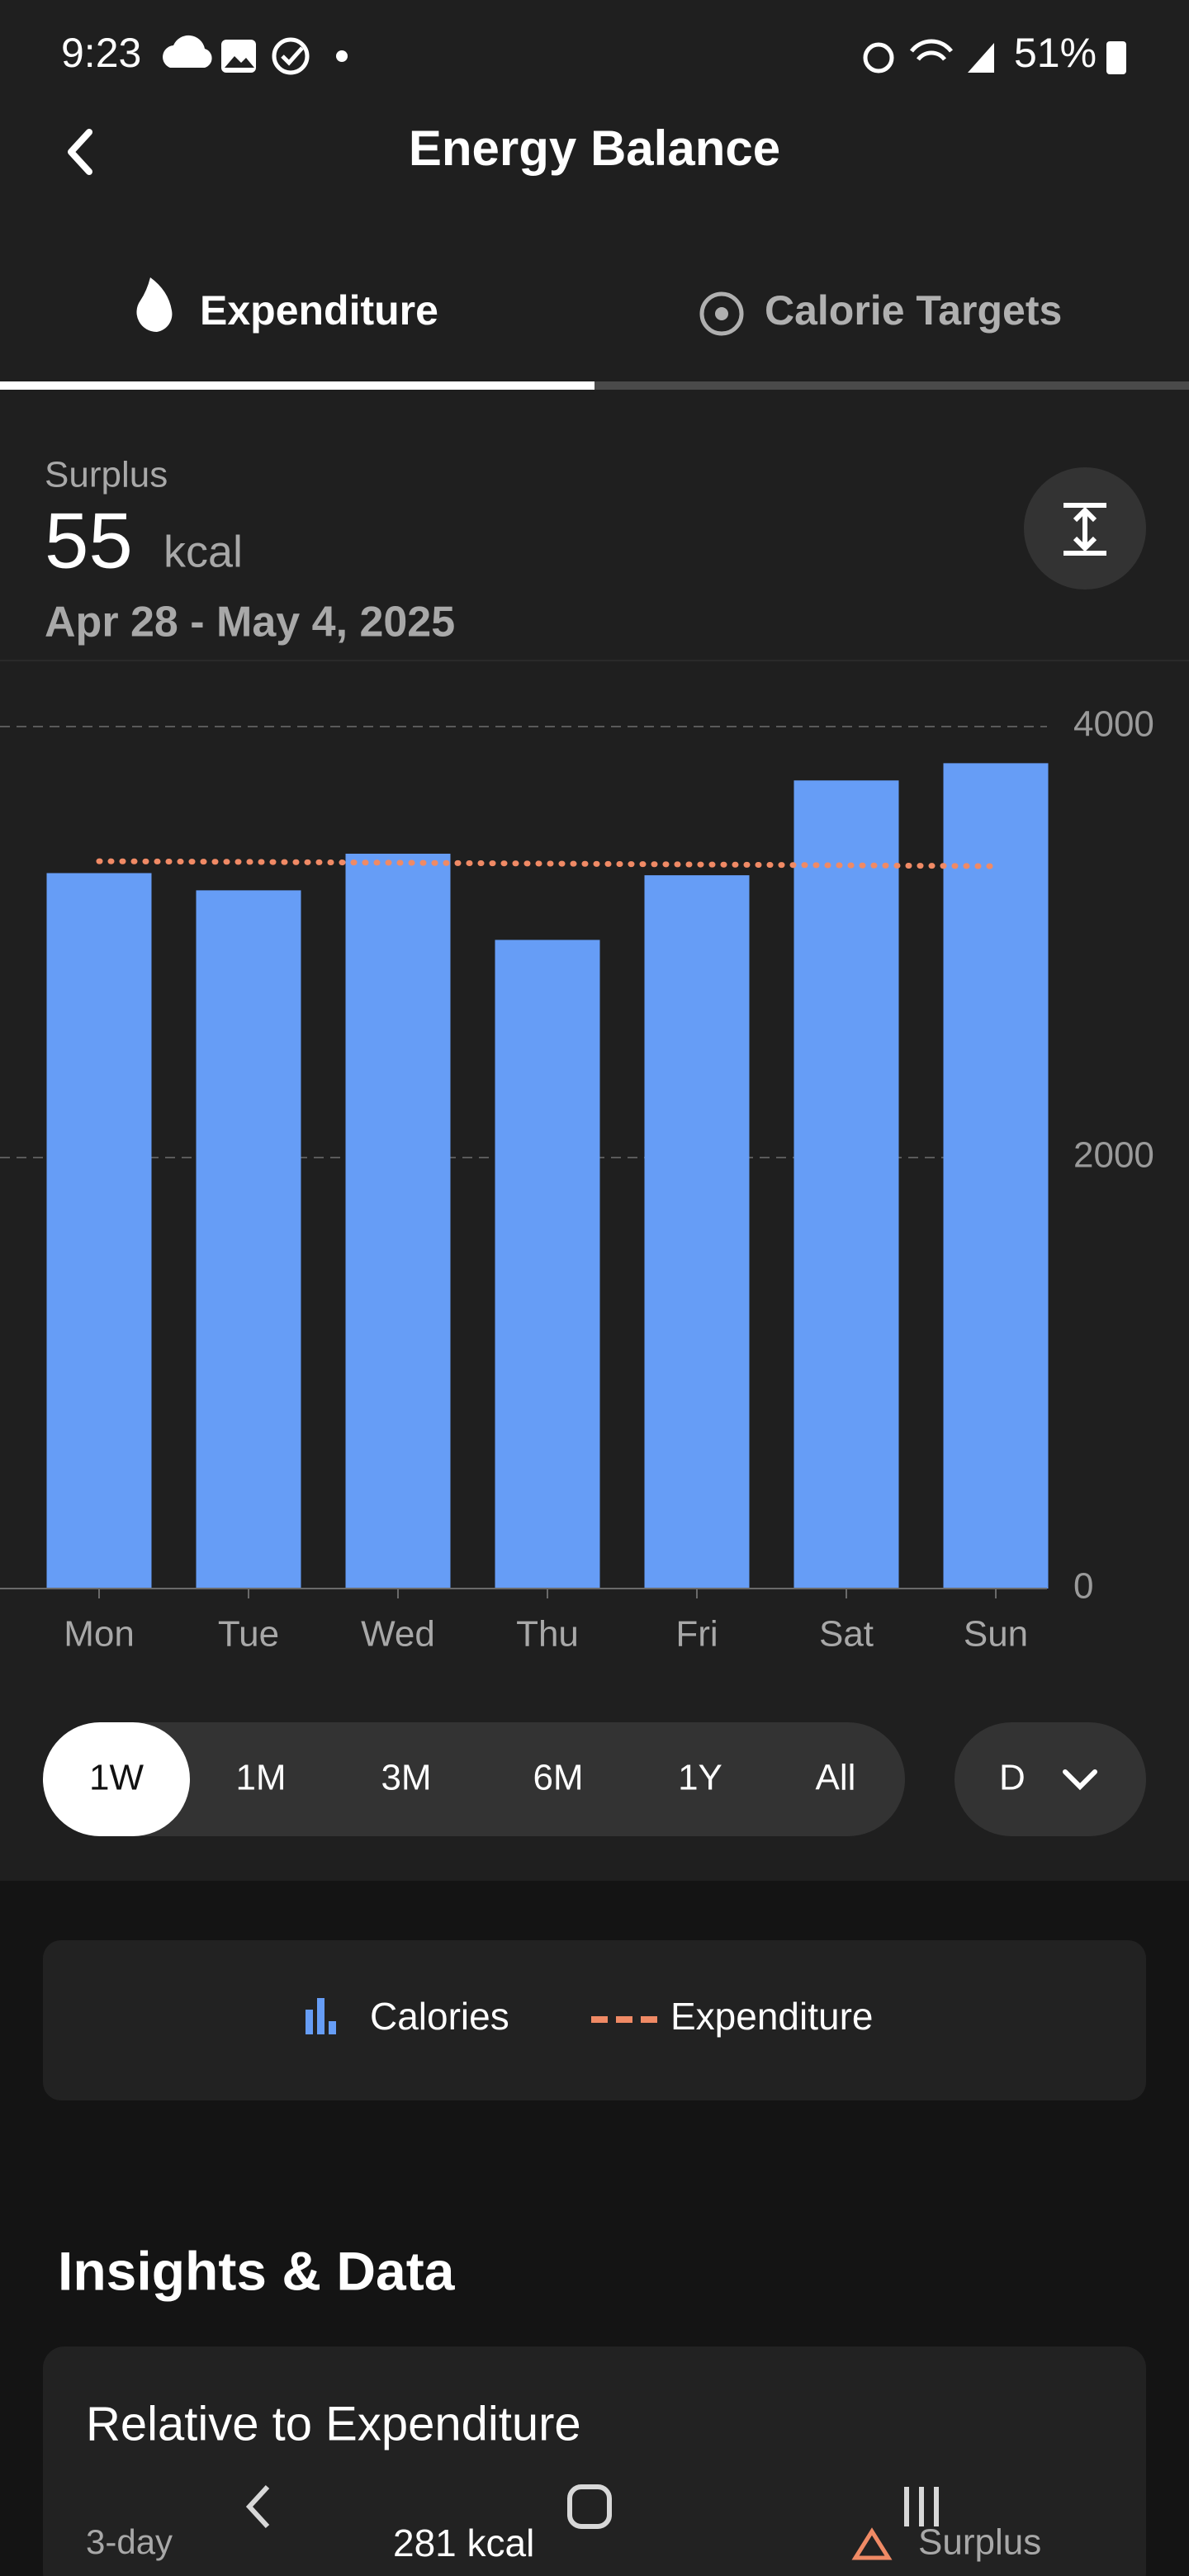  I want to click on nav-recents, so click(921, 2506).